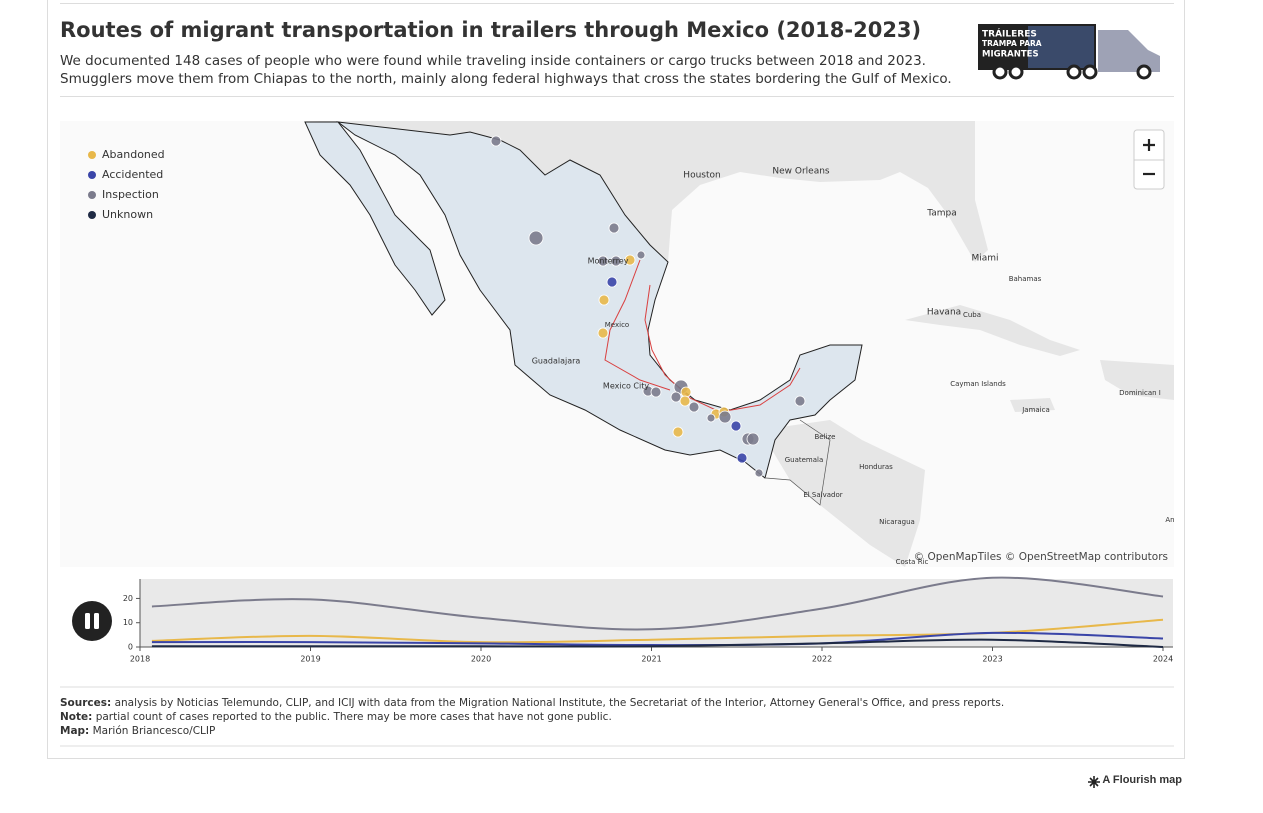 The height and width of the screenshot is (813, 1263). What do you see at coordinates (1012, 43) in the screenshot?
I see `image-text: TRAMPA PARA` at bounding box center [1012, 43].